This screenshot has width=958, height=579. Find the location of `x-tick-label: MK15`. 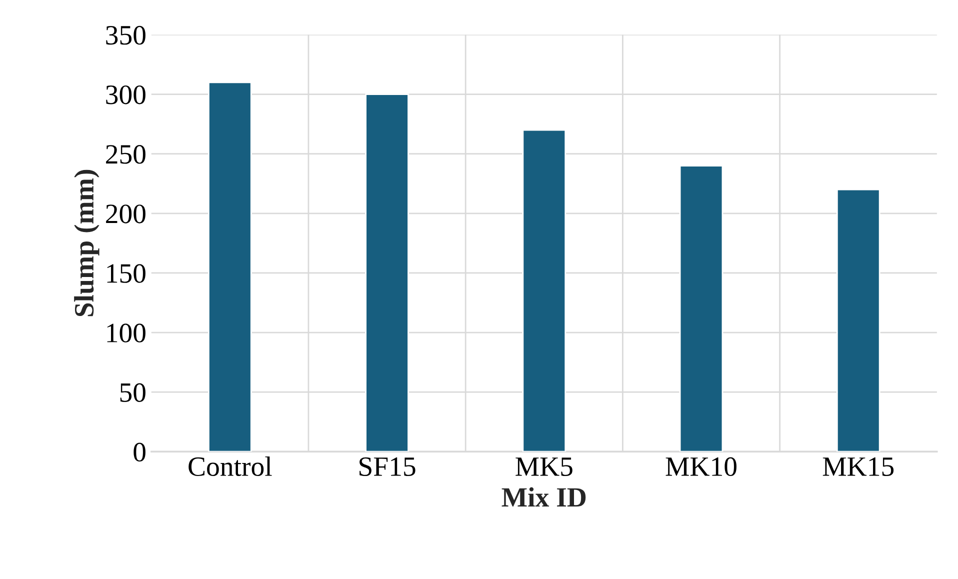

x-tick-label: MK15 is located at coordinates (858, 466).